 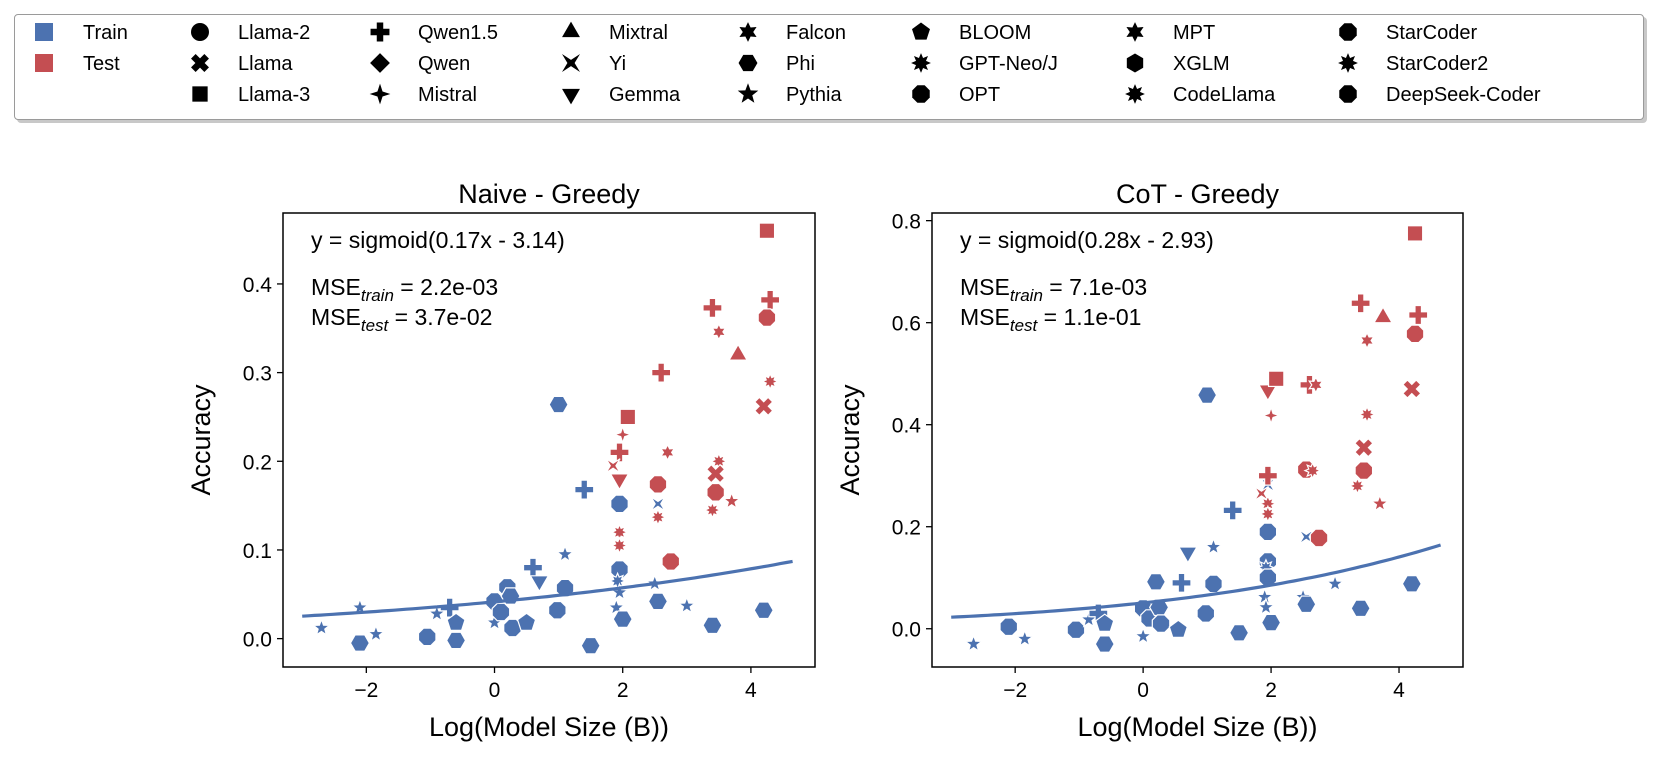 I want to click on x-tick-label: 4, so click(x=751, y=690).